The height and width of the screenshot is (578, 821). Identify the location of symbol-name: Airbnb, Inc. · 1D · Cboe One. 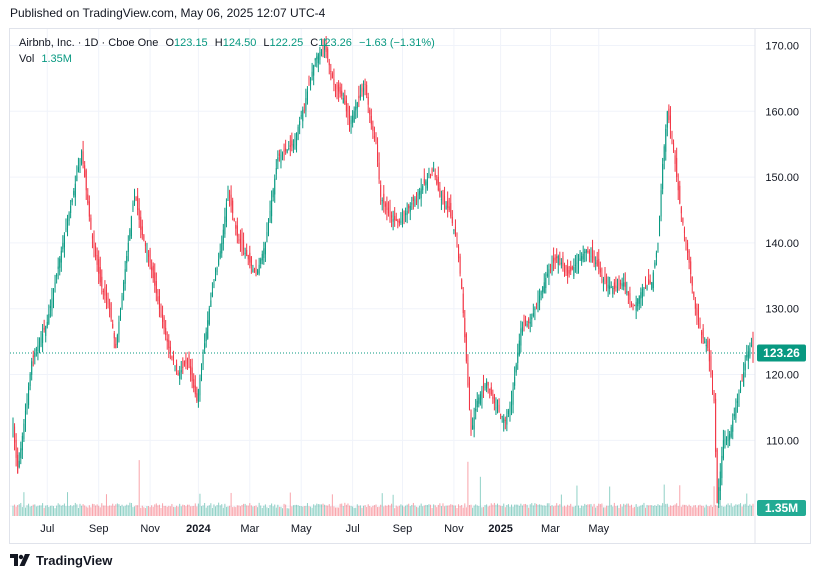
(89, 43).